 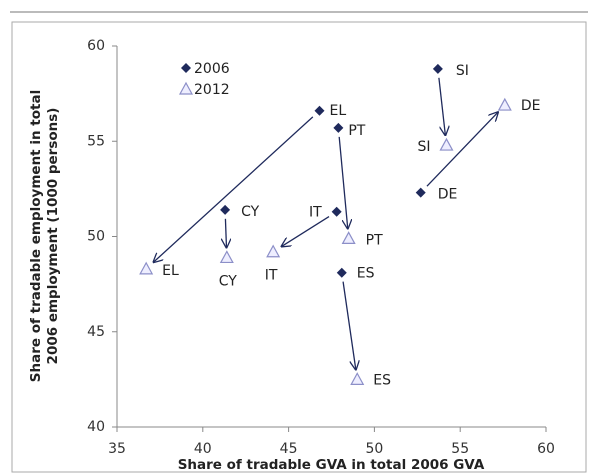 I want to click on x-tick-label: 35, so click(x=117, y=449).